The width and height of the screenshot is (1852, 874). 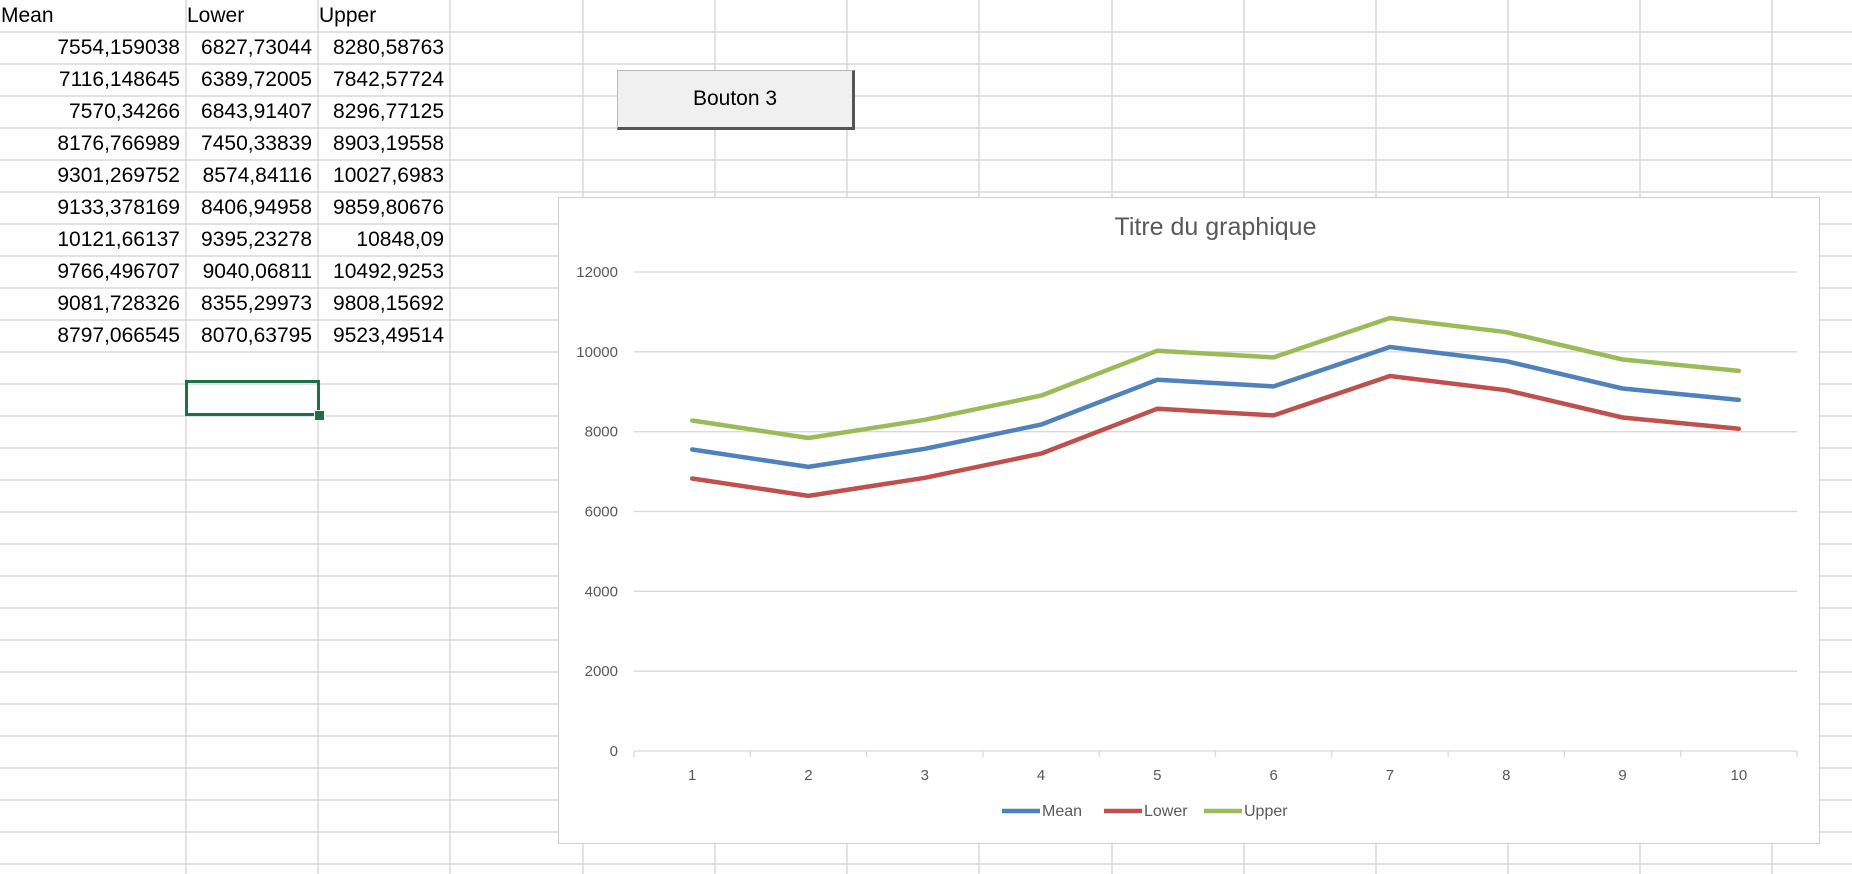 What do you see at coordinates (388, 207) in the screenshot?
I see `data-cell: 9859,80676` at bounding box center [388, 207].